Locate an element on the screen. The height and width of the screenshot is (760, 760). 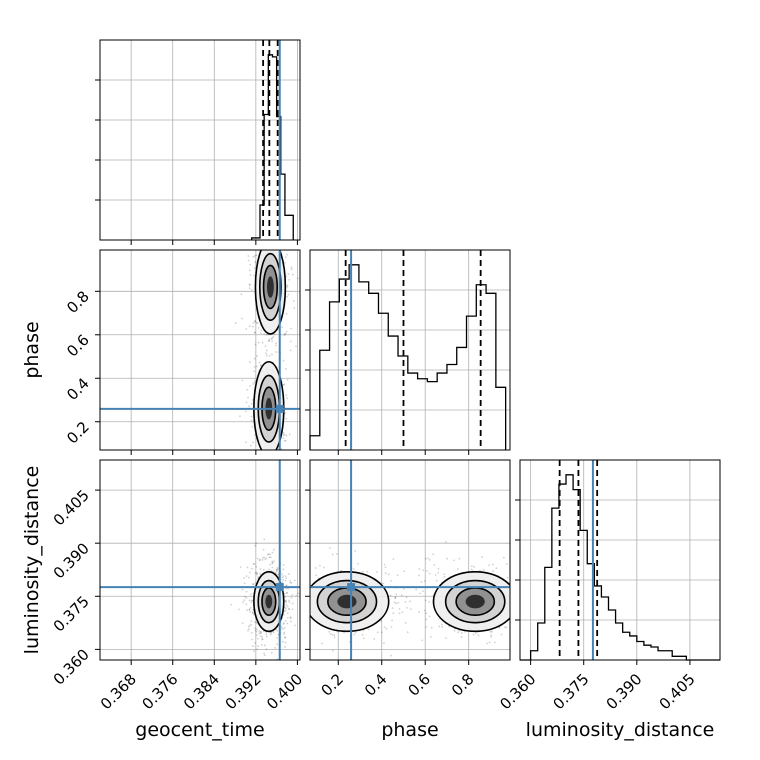
density-content is located at coordinates (410, 560).